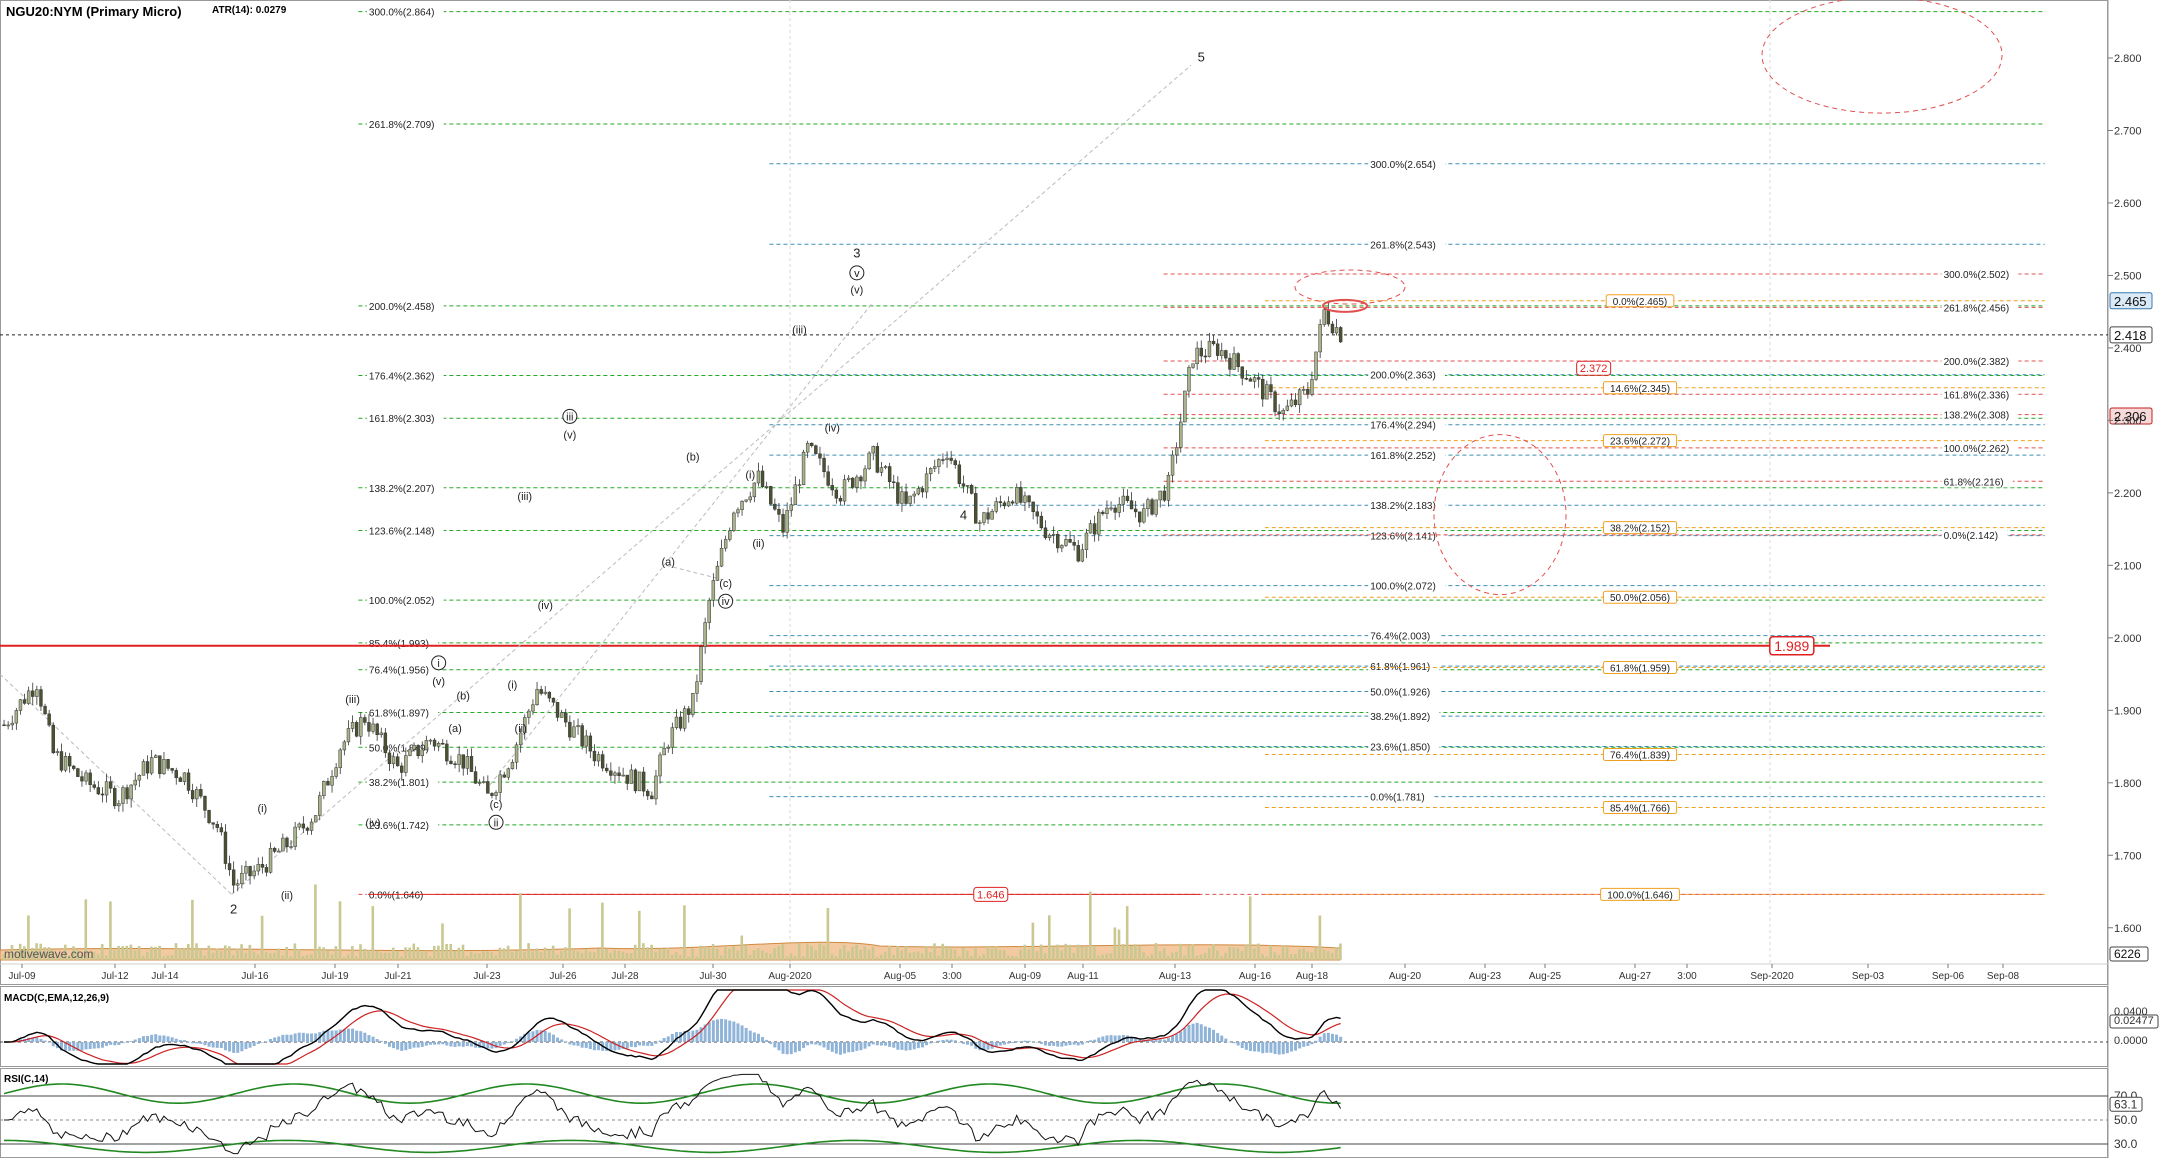 The height and width of the screenshot is (1163, 2167). What do you see at coordinates (402, 419) in the screenshot?
I see `fib-level-label: 161.8%(2.303)` at bounding box center [402, 419].